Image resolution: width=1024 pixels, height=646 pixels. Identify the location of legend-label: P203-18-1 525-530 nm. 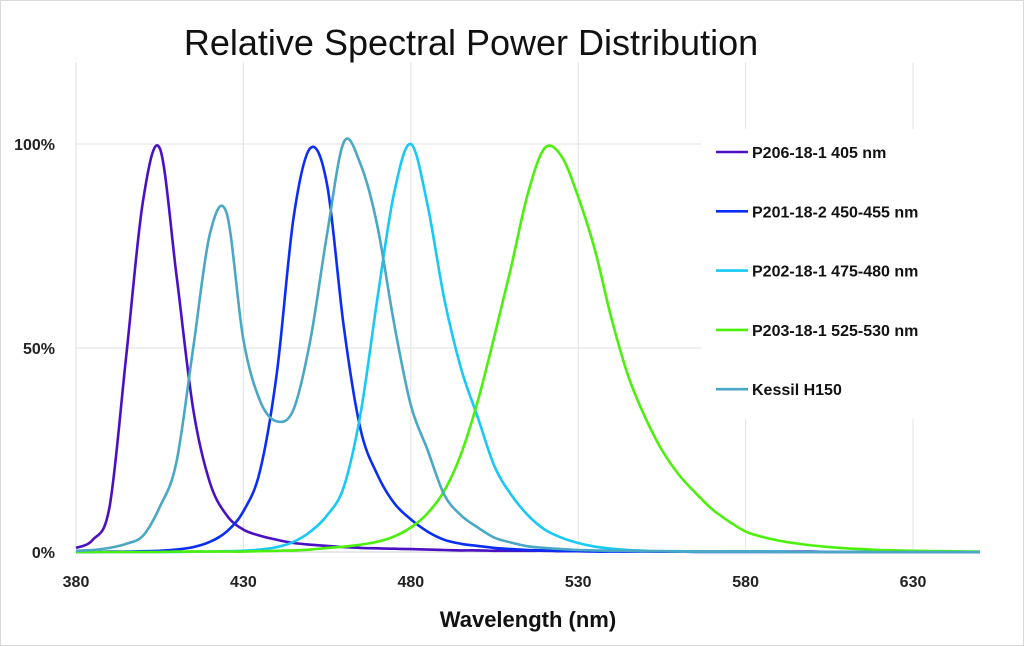
(835, 331).